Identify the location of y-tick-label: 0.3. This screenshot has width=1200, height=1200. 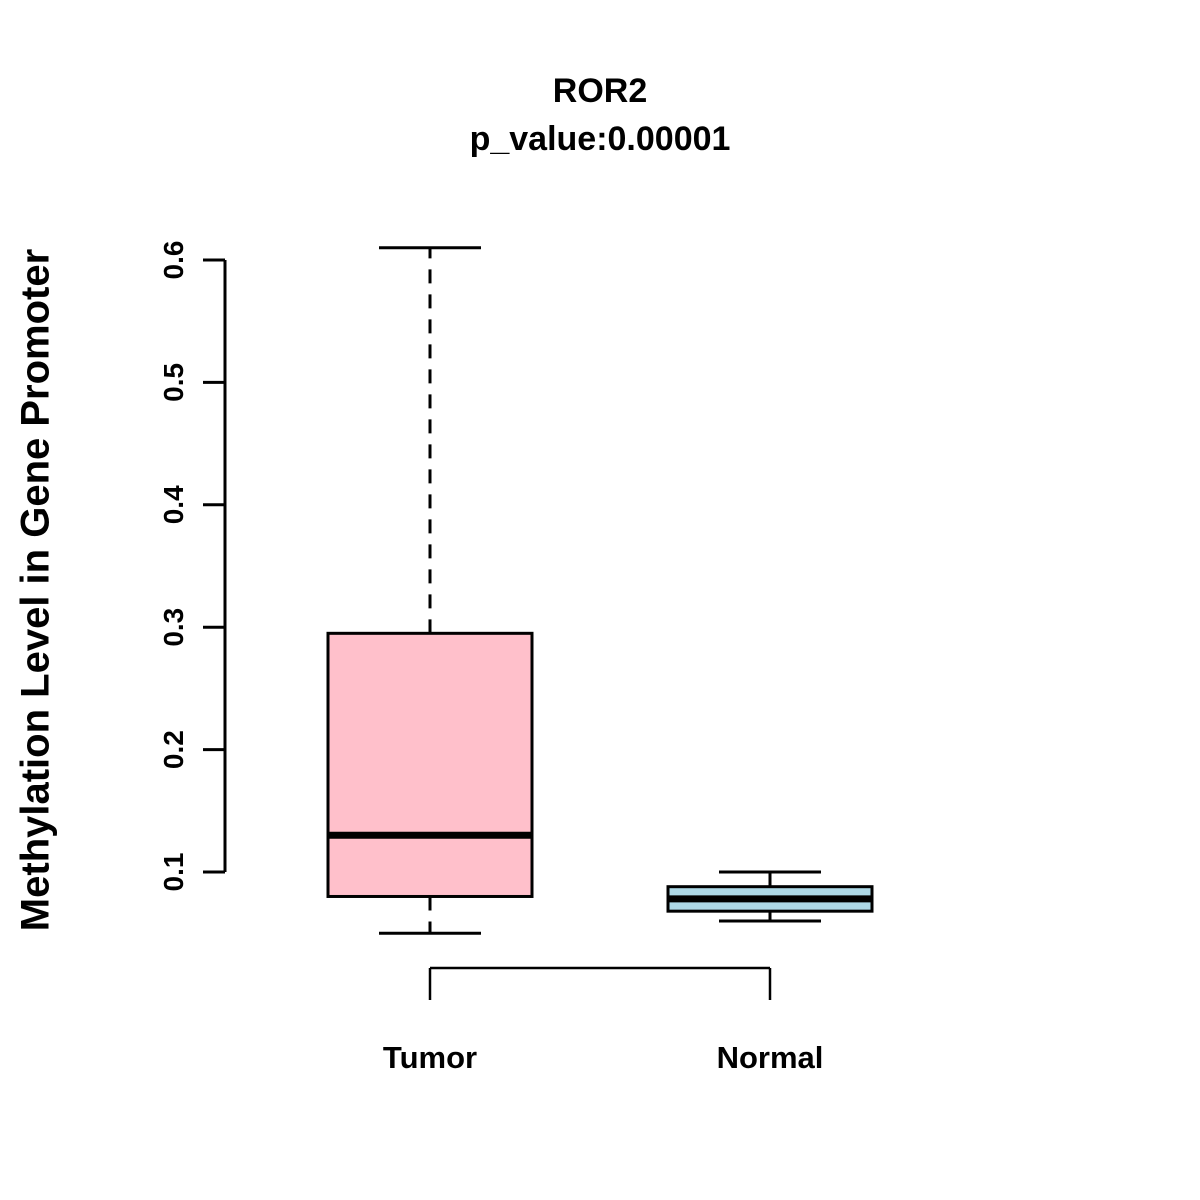
(173, 627).